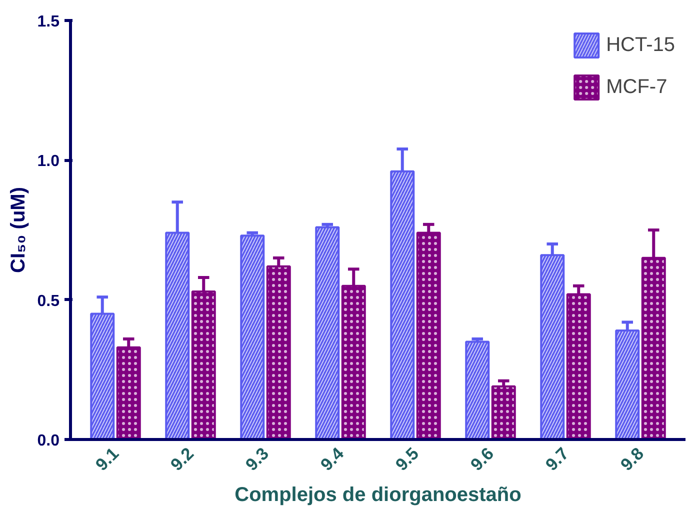 The width and height of the screenshot is (690, 508). I want to click on x-tick-label: 9.3, so click(257, 459).